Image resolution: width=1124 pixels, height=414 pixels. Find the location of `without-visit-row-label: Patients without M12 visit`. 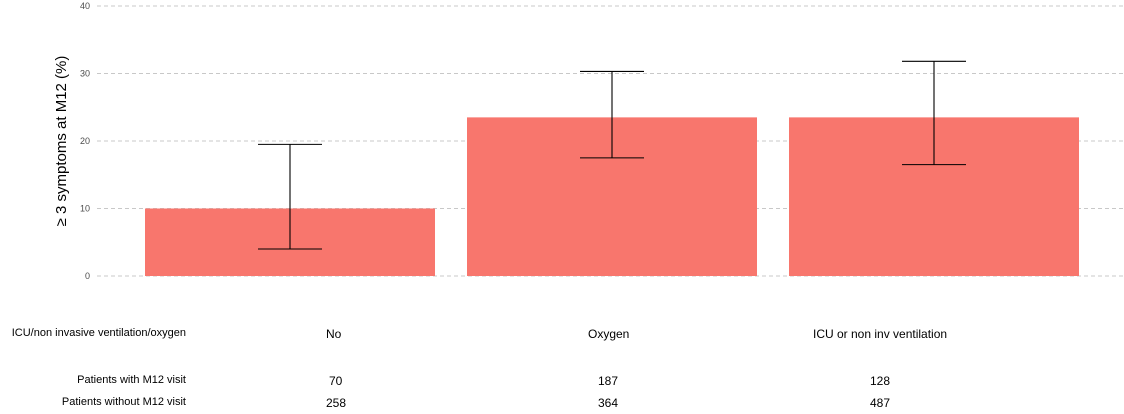

without-visit-row-label: Patients without M12 visit is located at coordinates (123, 402).